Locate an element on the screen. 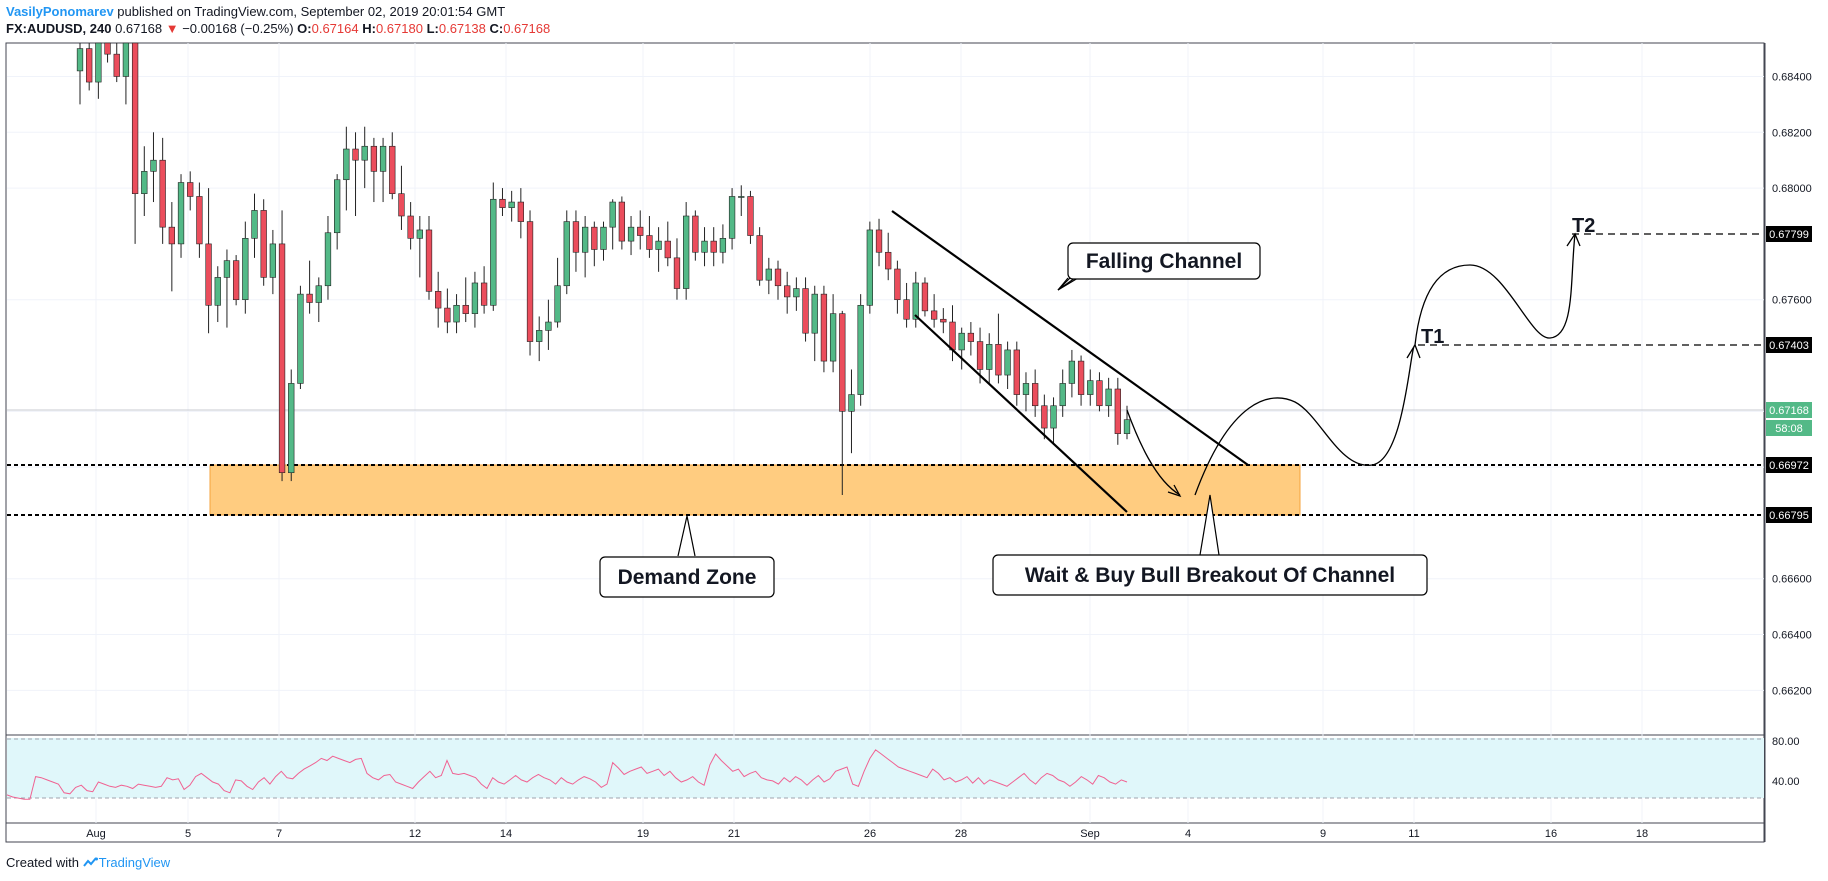  pullback-arrow-path is located at coordinates (1153, 452).